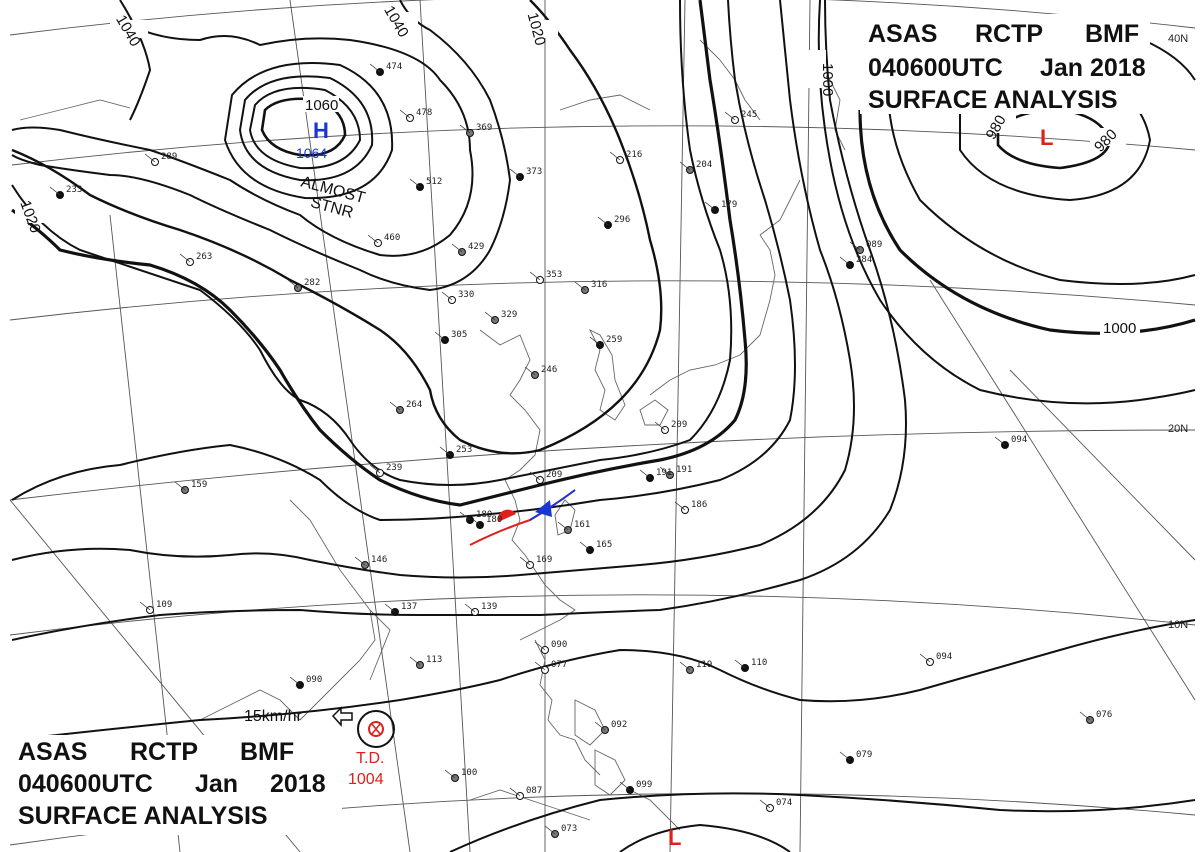 Image resolution: width=1200 pixels, height=852 pixels. Describe the element at coordinates (554, 475) in the screenshot. I see `station-pressure: 209` at that location.